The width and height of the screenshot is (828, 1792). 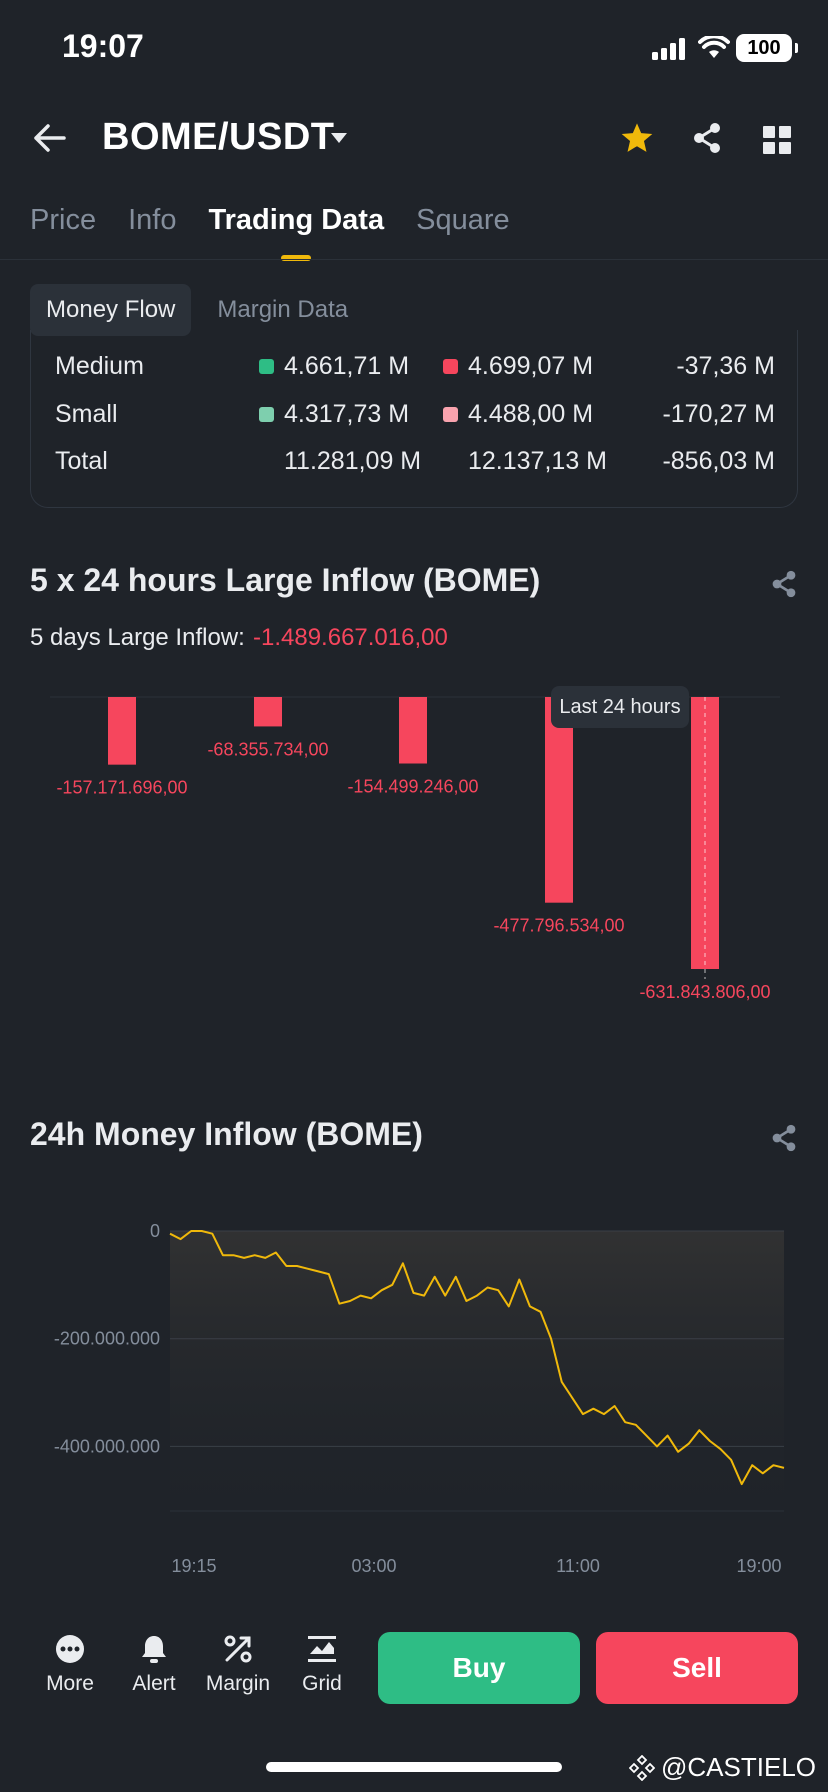 What do you see at coordinates (285, 580) in the screenshot?
I see `large-inflow-title: 5 x 24 hours Large Inflow (BOME)` at bounding box center [285, 580].